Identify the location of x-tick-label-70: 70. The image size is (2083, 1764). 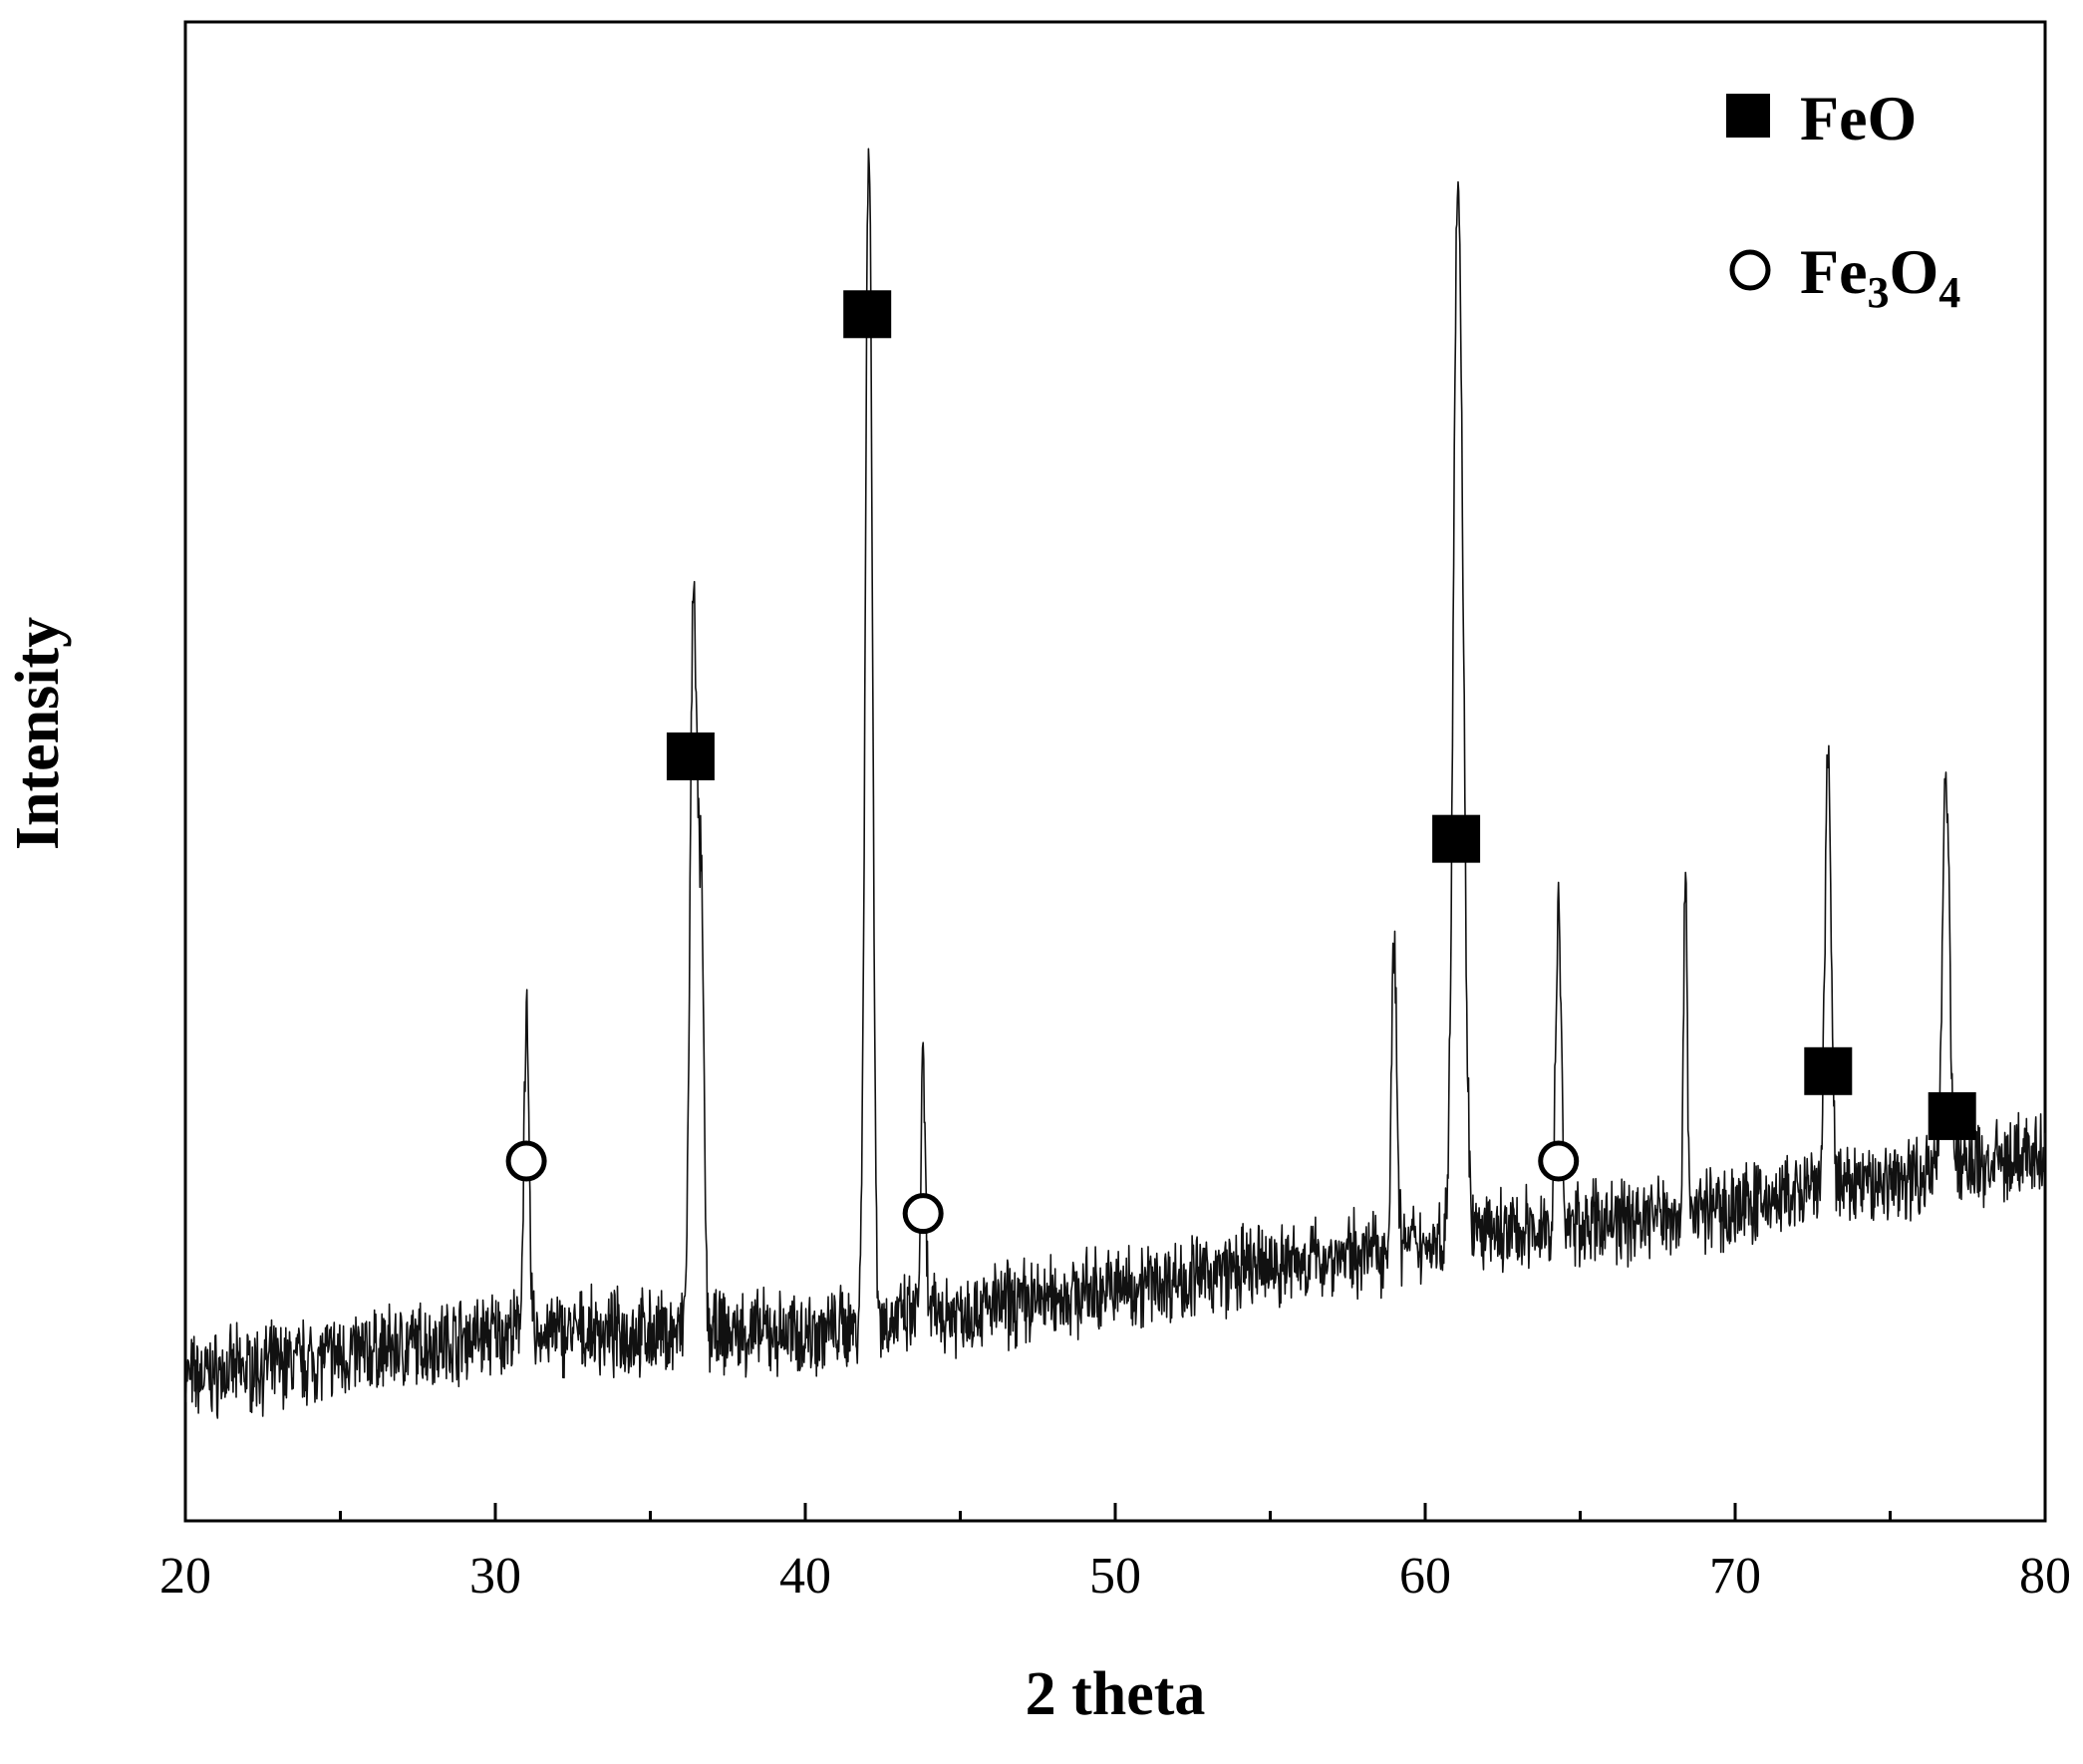
(1735, 1576).